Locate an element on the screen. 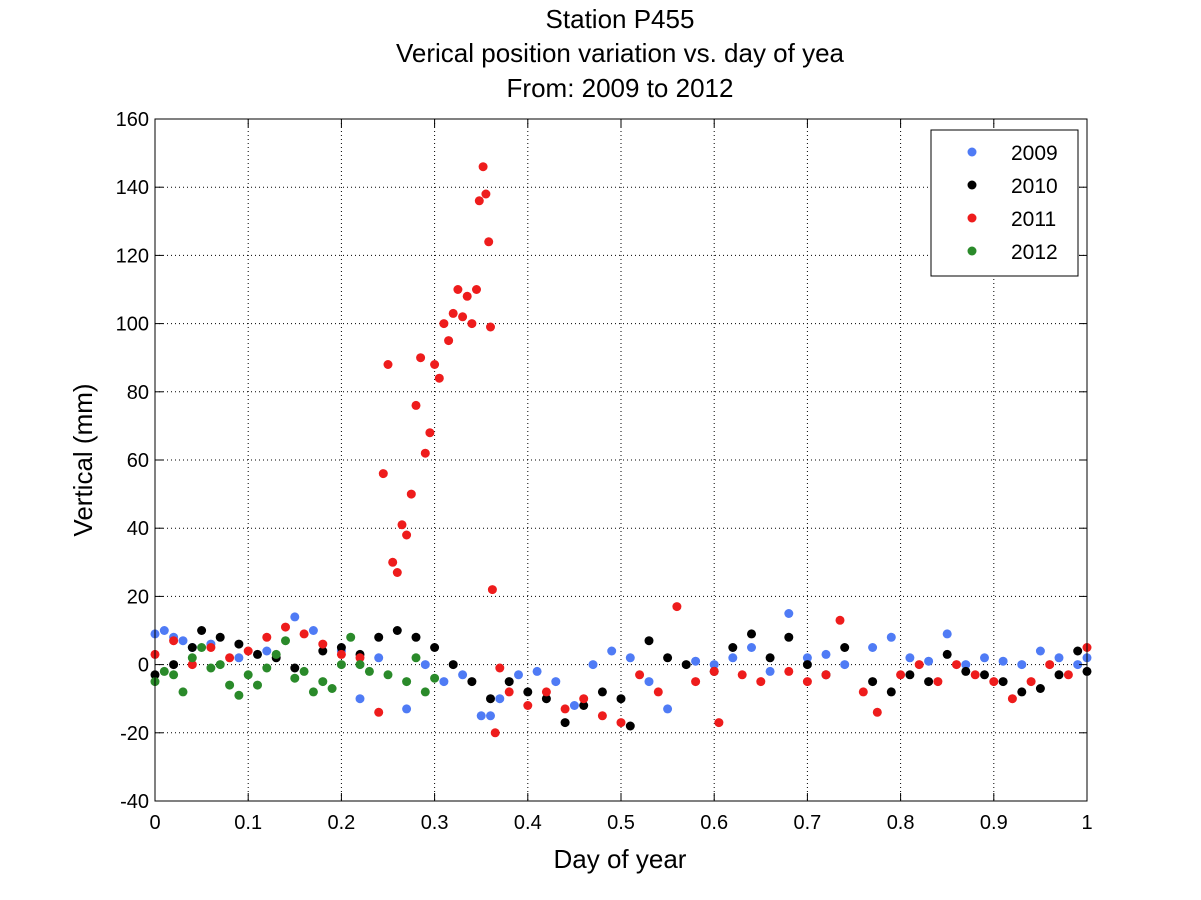  x-tick-label: 0.5 is located at coordinates (621, 823).